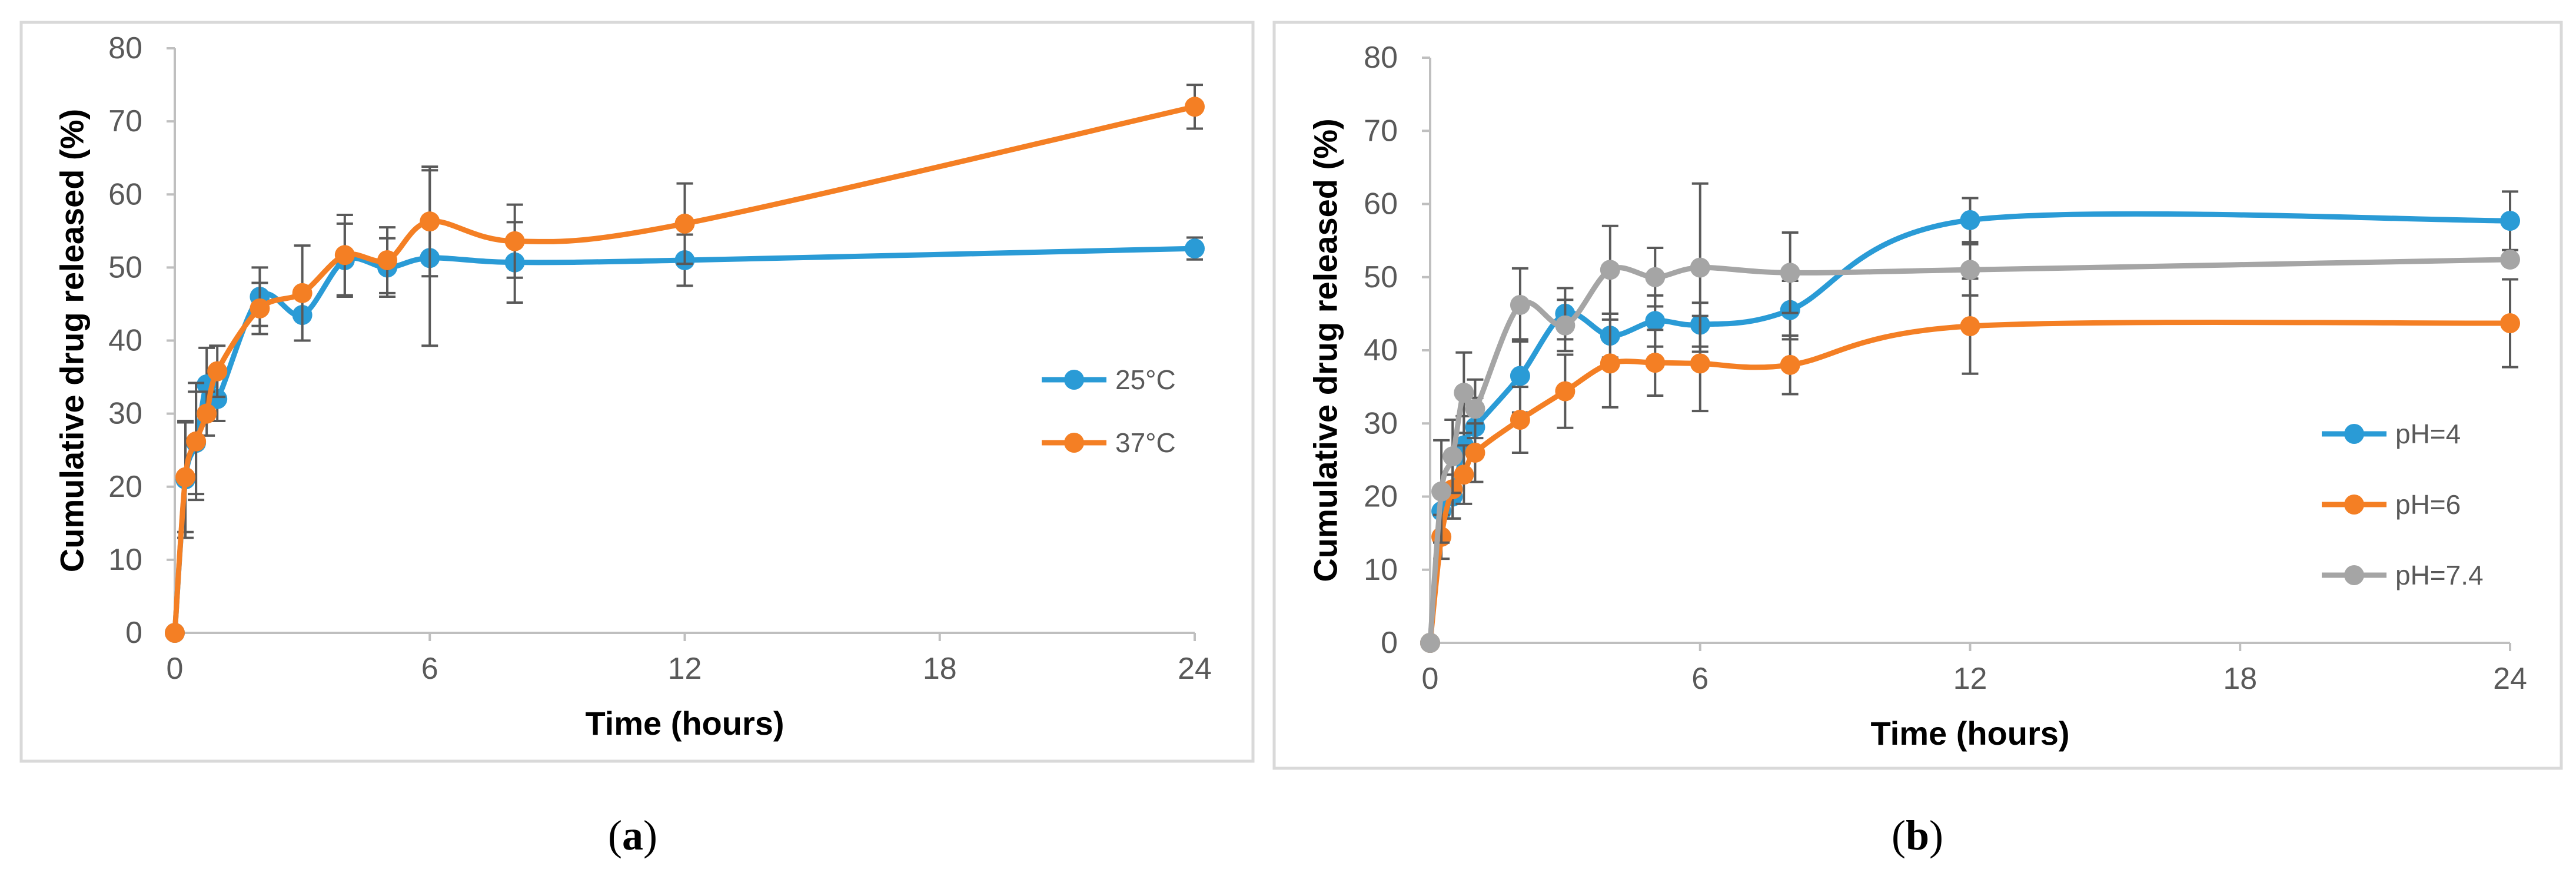 Image resolution: width=2576 pixels, height=876 pixels. What do you see at coordinates (2439, 575) in the screenshot?
I see `legend-label: pH=7.4` at bounding box center [2439, 575].